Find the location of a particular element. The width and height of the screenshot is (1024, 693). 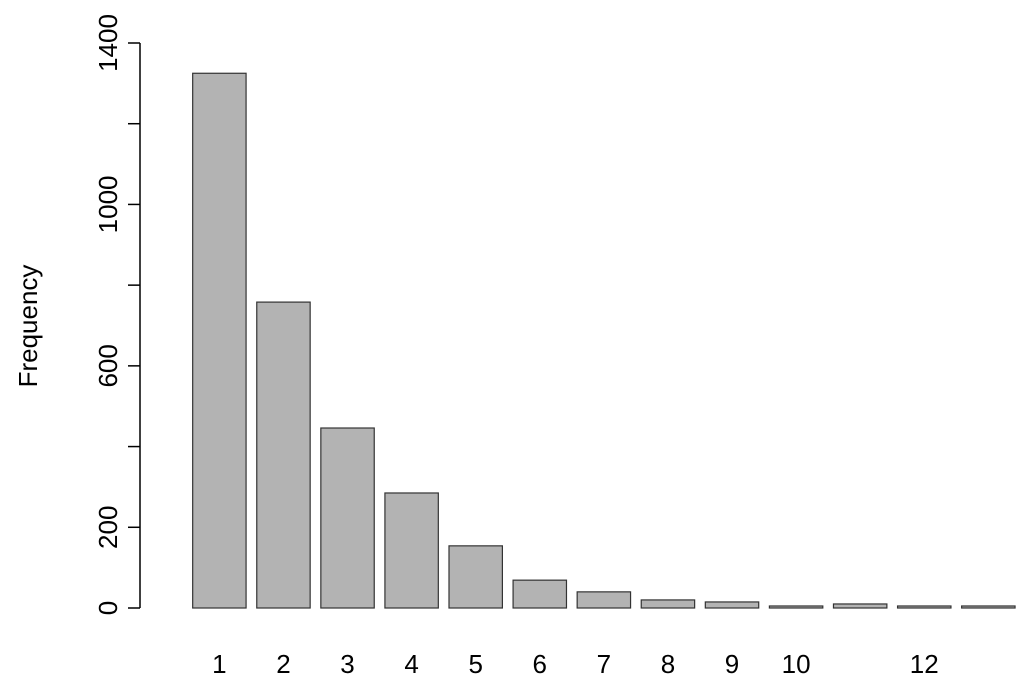

x-tick-label: 9 is located at coordinates (732, 664).